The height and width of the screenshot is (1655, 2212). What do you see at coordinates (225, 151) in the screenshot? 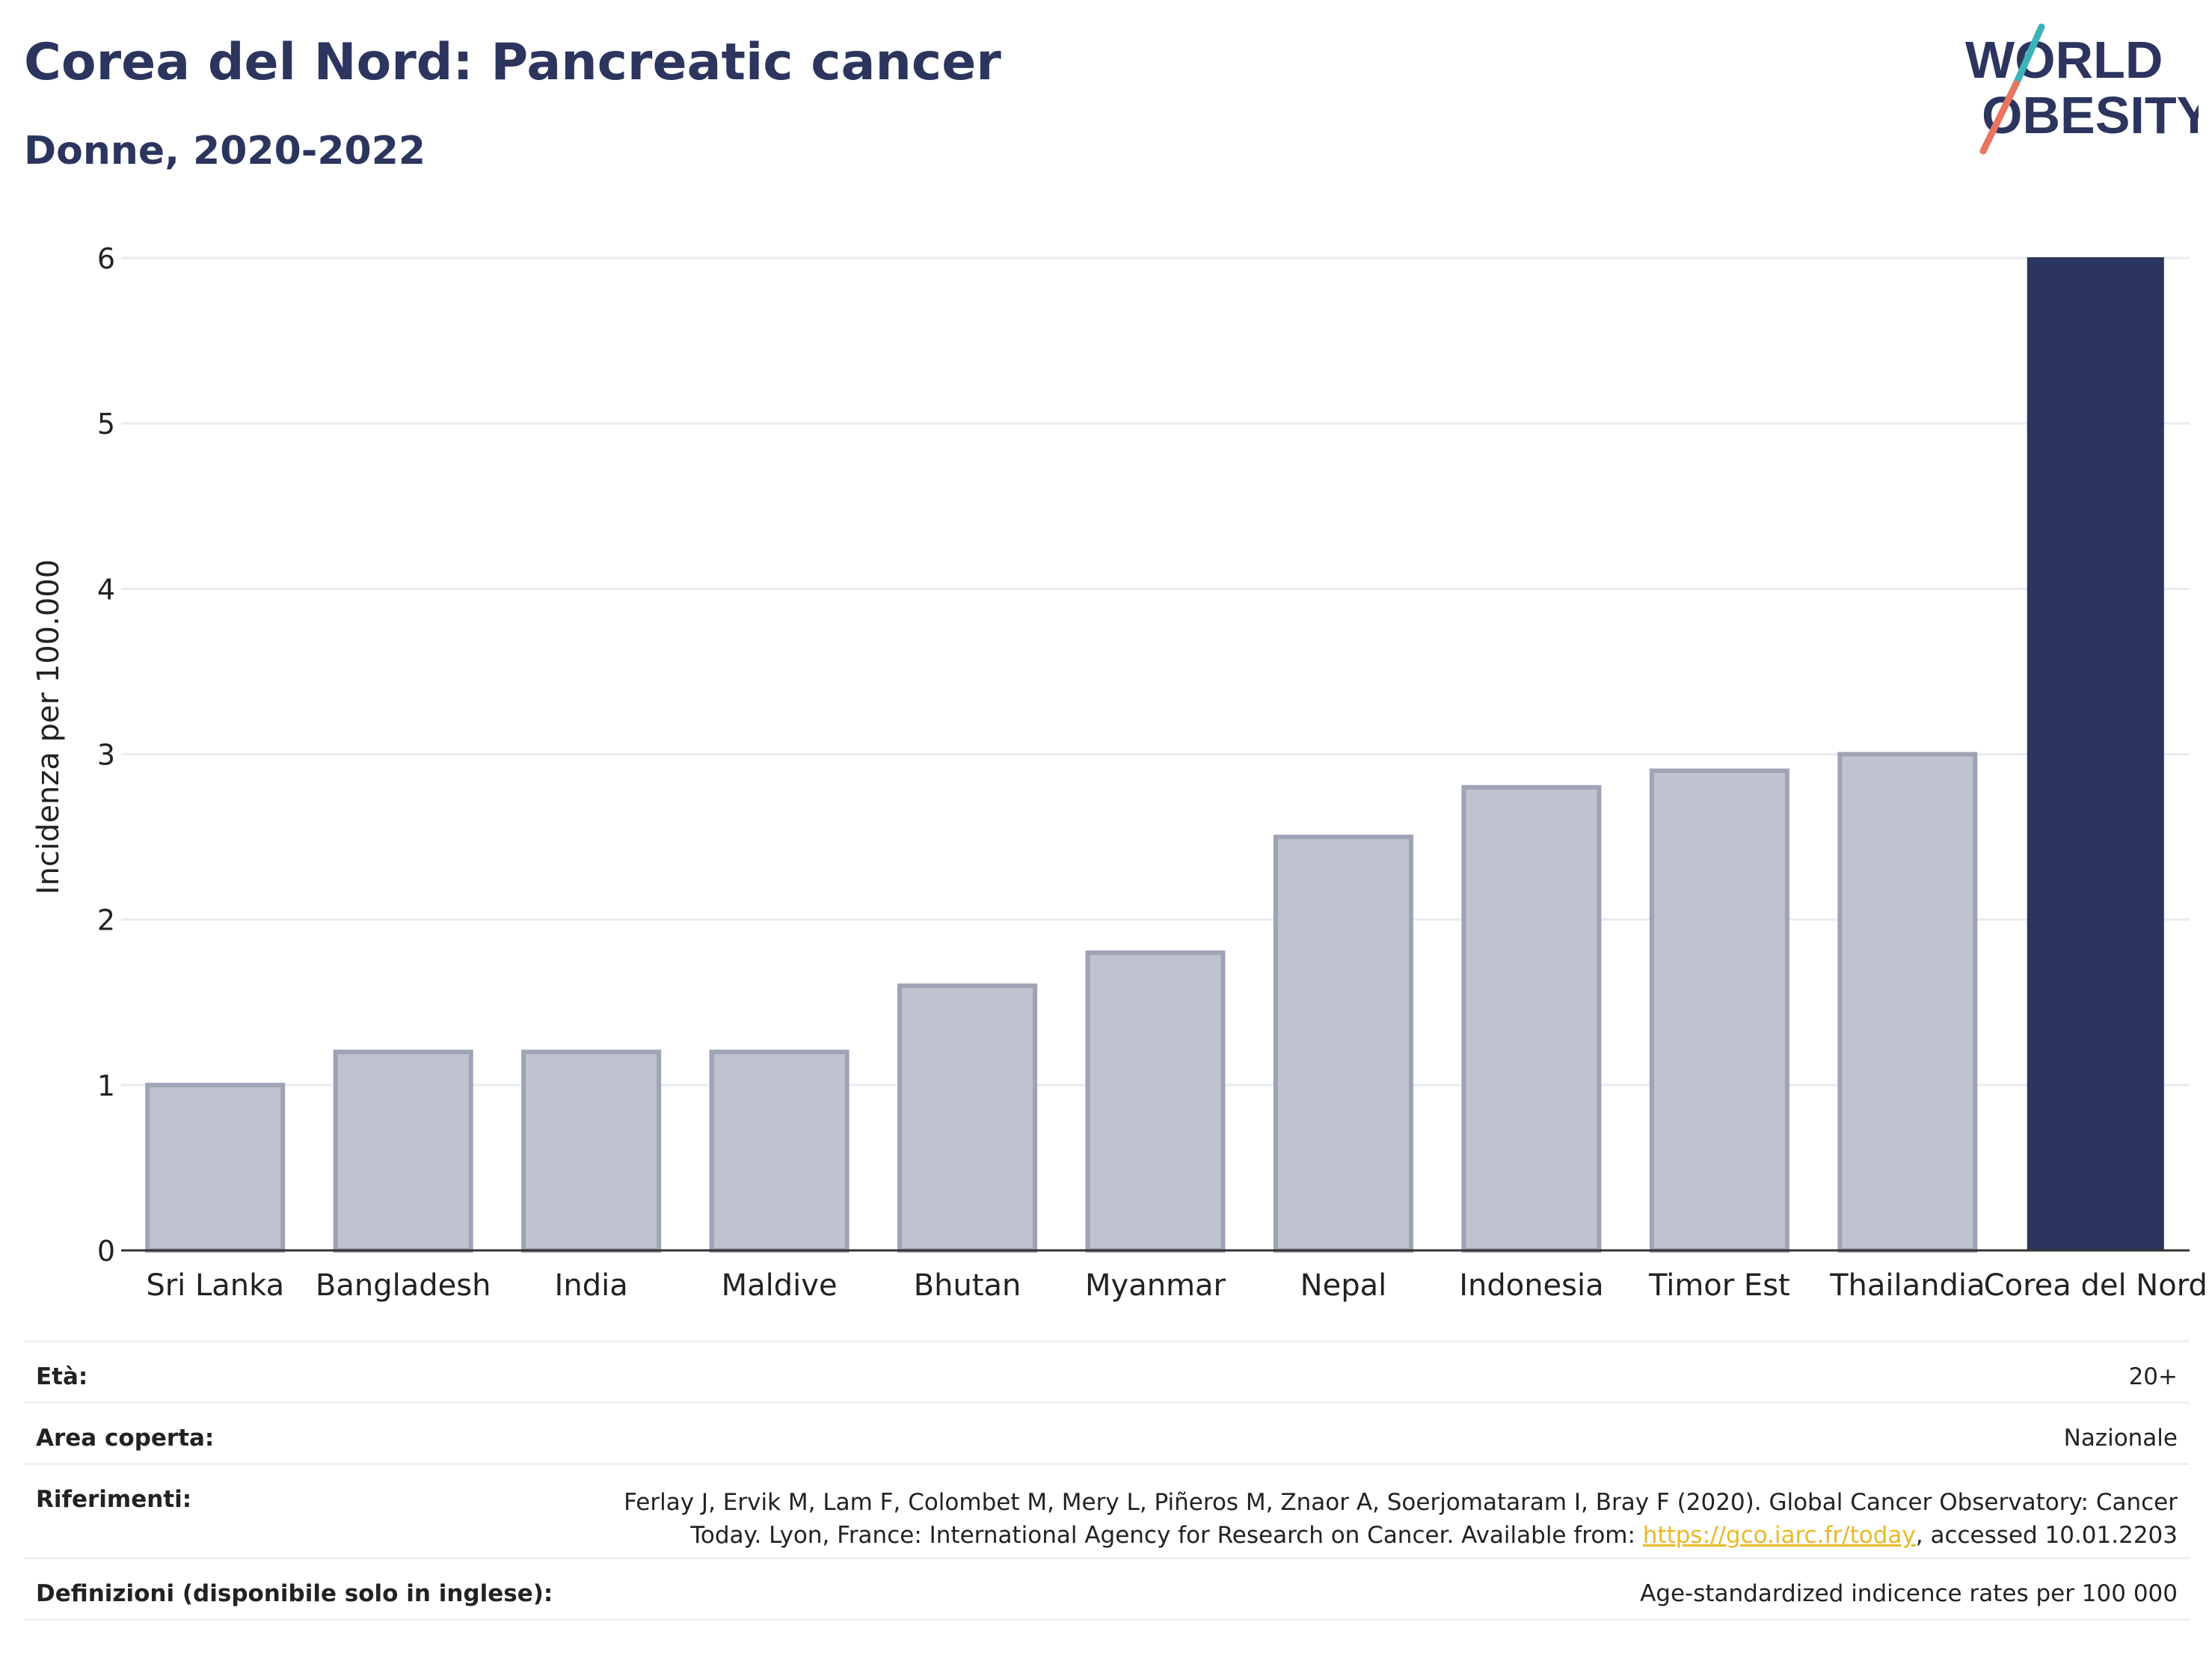
I see `page-subtitle: Donne, 2020-2022` at bounding box center [225, 151].